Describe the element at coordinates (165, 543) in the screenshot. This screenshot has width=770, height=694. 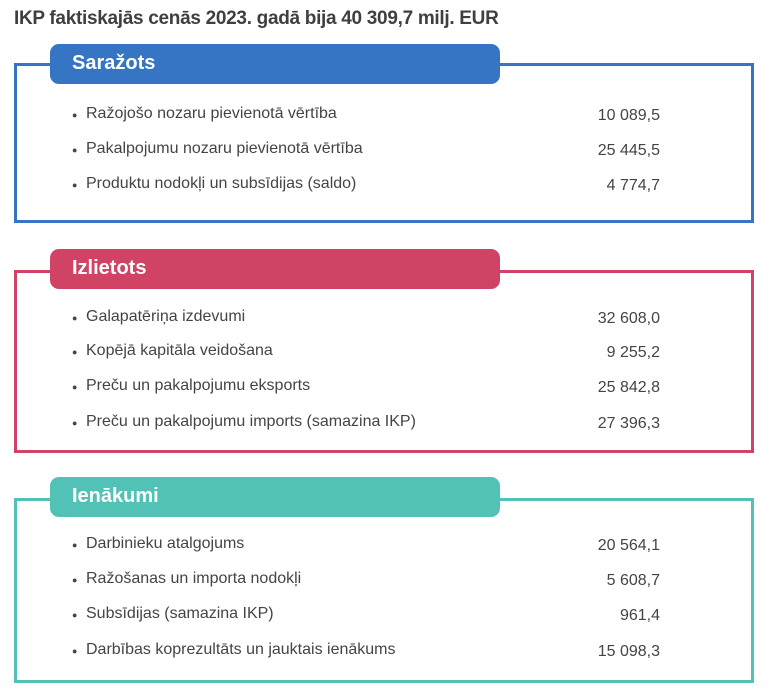
I see `item-label: Darbinieku atalgojums` at that location.